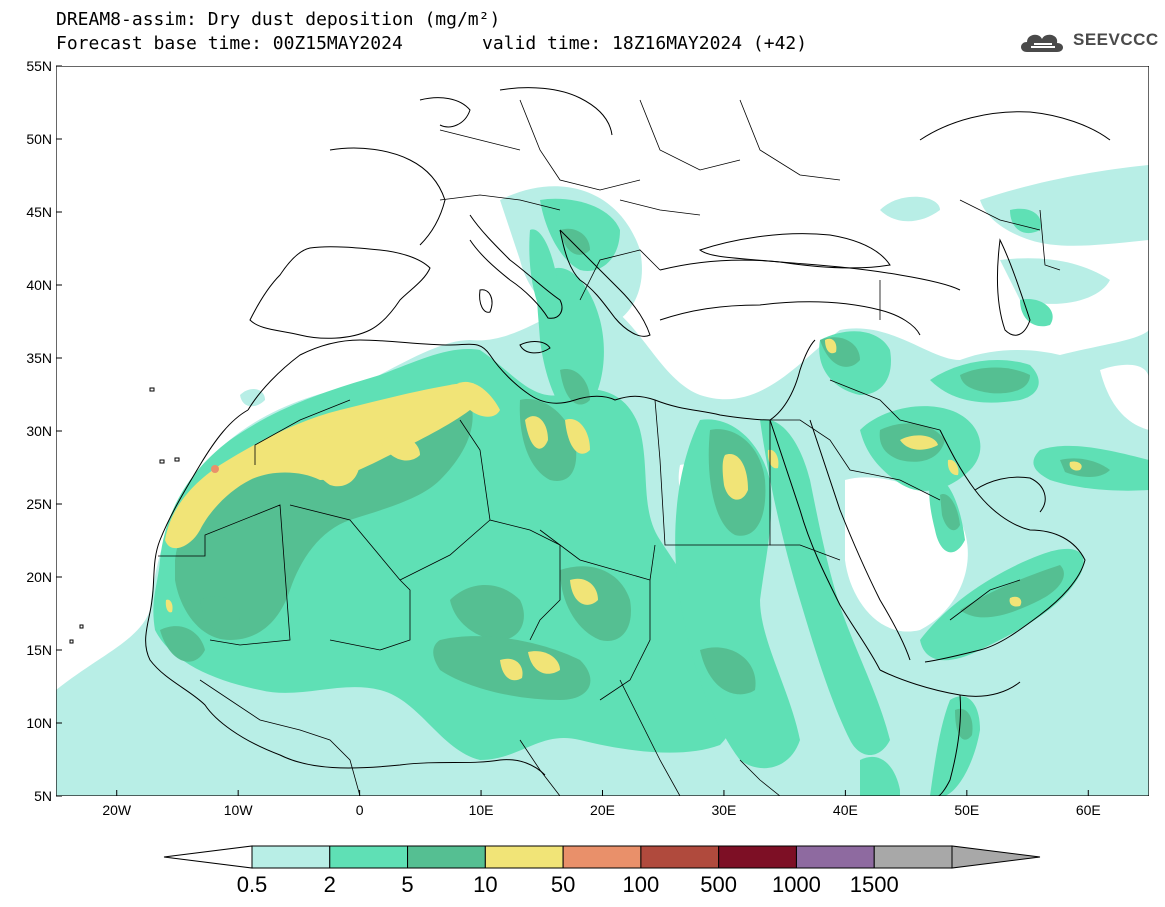  I want to click on lat-tick-label: 15N, so click(39, 650).